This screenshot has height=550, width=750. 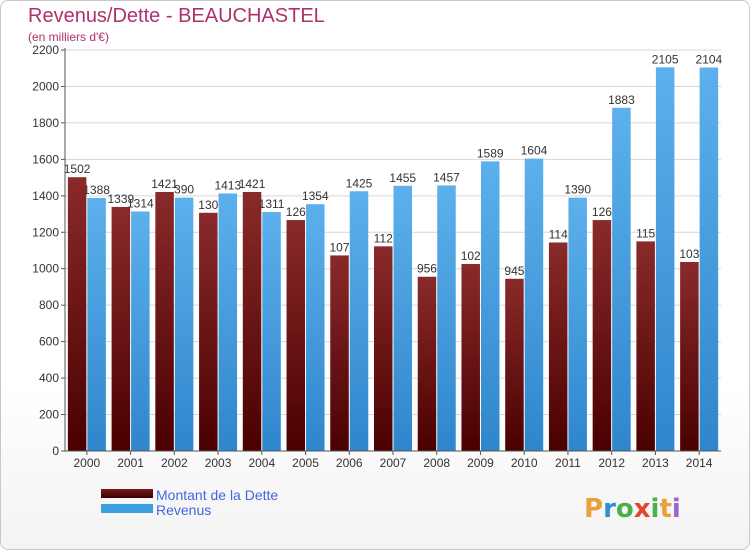 I want to click on bar-revenus-2002, so click(x=184, y=324).